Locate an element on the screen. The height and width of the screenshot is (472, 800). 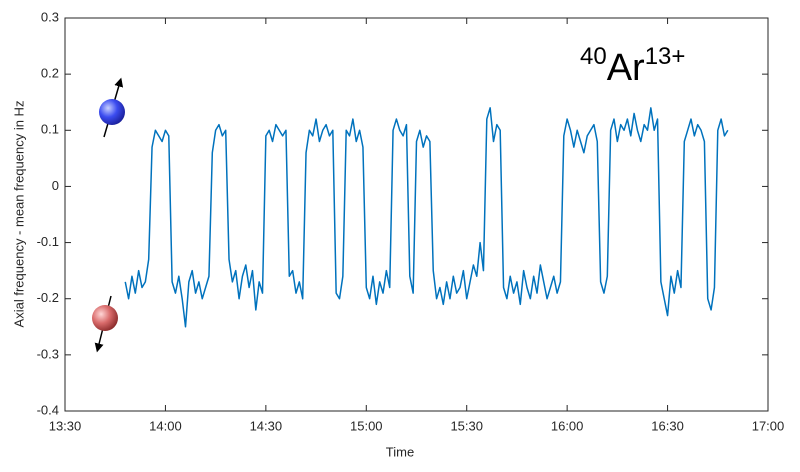
spin-down-icon is located at coordinates (105, 324).